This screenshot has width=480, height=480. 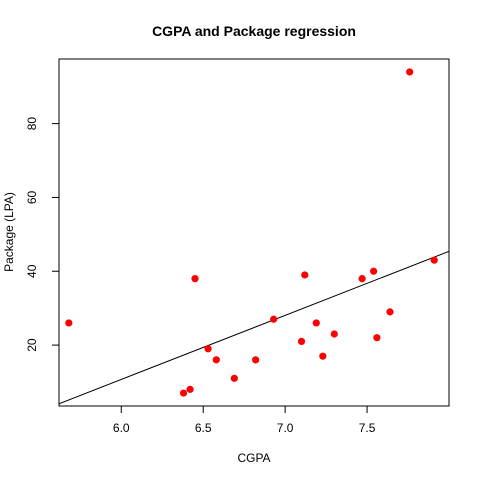 What do you see at coordinates (32, 271) in the screenshot?
I see `y-tick-label: 40` at bounding box center [32, 271].